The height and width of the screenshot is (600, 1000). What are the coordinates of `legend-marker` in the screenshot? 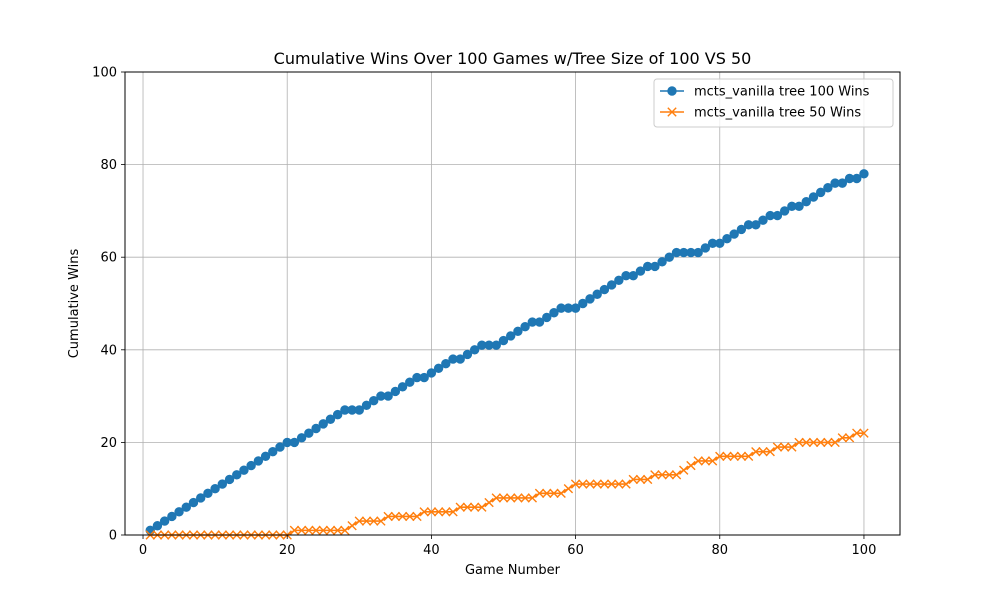 It's located at (672, 112).